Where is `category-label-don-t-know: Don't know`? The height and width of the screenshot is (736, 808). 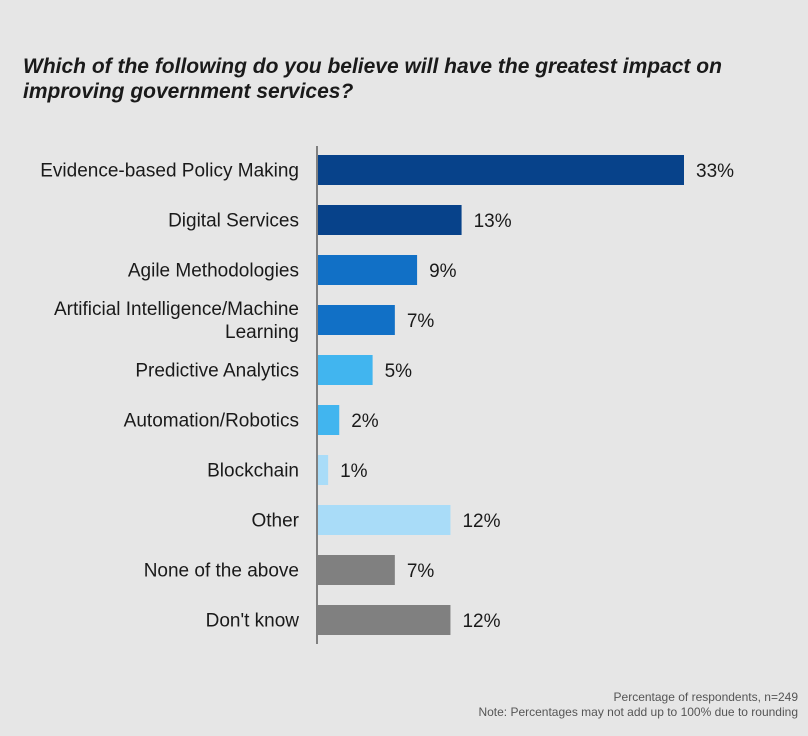 category-label-don-t-know: Don't know is located at coordinates (253, 621).